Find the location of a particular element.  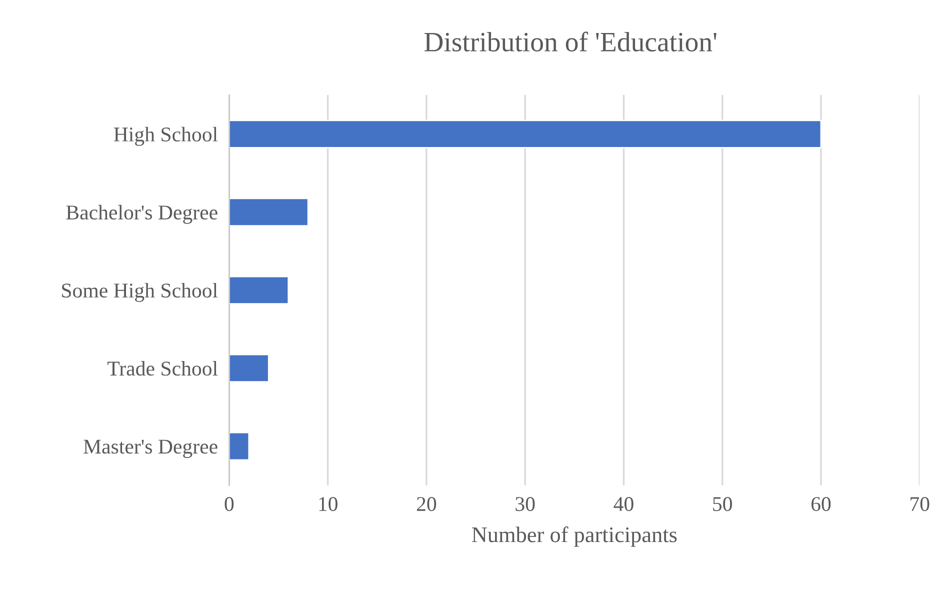

x-tick-label: 30 is located at coordinates (525, 504).